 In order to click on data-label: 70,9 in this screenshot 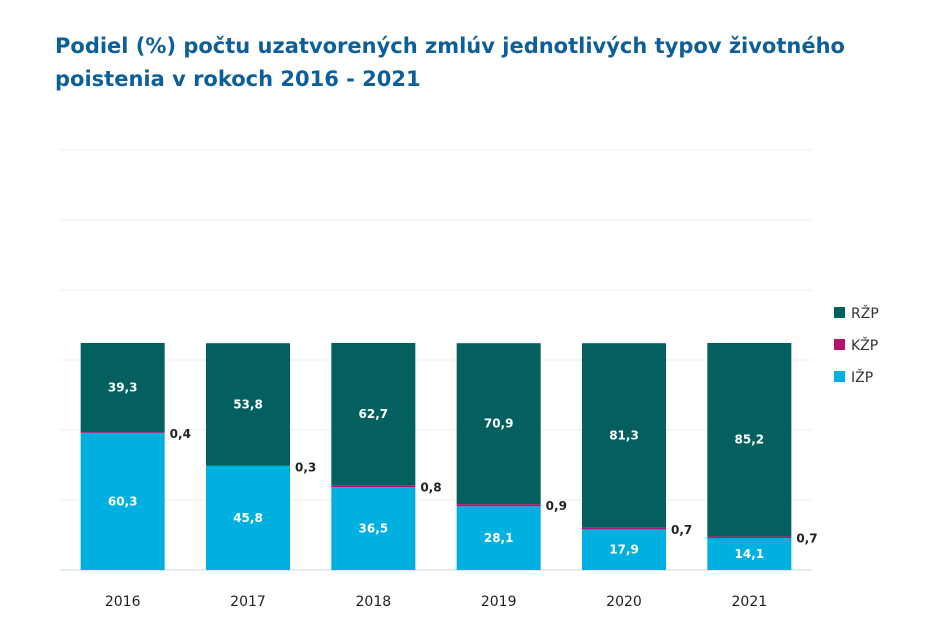, I will do `click(499, 424)`.